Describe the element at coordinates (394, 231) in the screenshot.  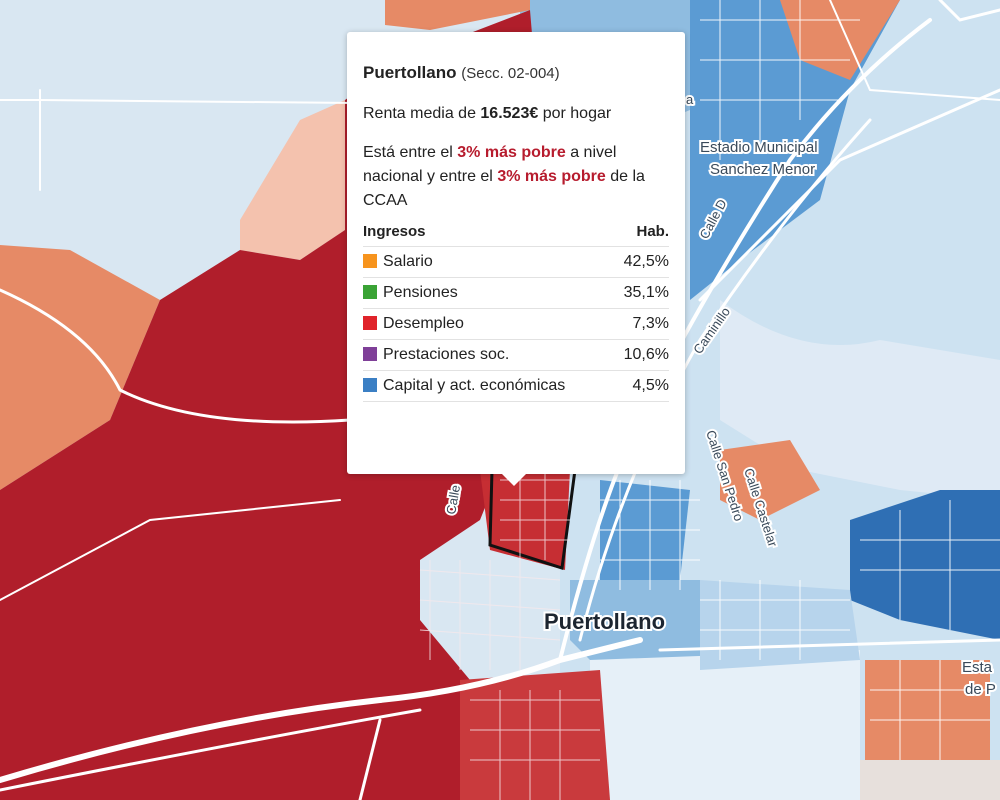
I see `header-ingresos: Ingresos` at that location.